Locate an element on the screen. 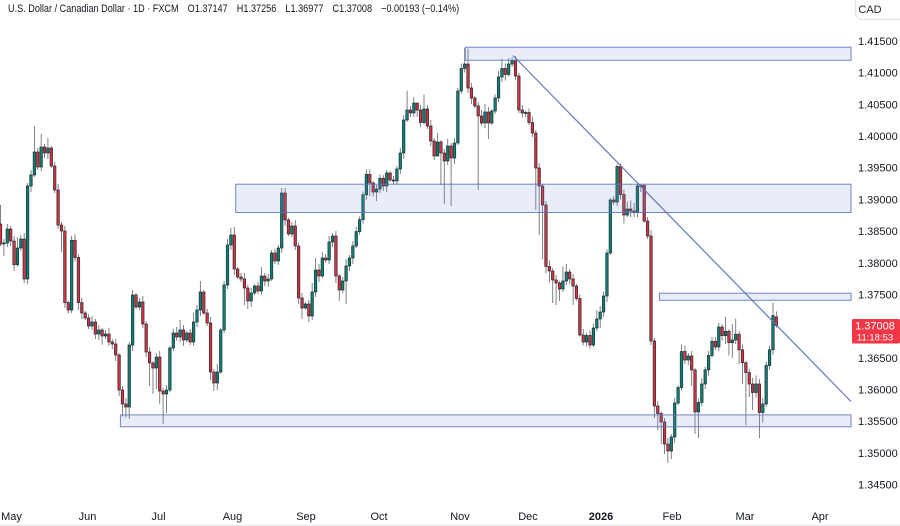  svg-text: 1.39000 is located at coordinates (878, 200).